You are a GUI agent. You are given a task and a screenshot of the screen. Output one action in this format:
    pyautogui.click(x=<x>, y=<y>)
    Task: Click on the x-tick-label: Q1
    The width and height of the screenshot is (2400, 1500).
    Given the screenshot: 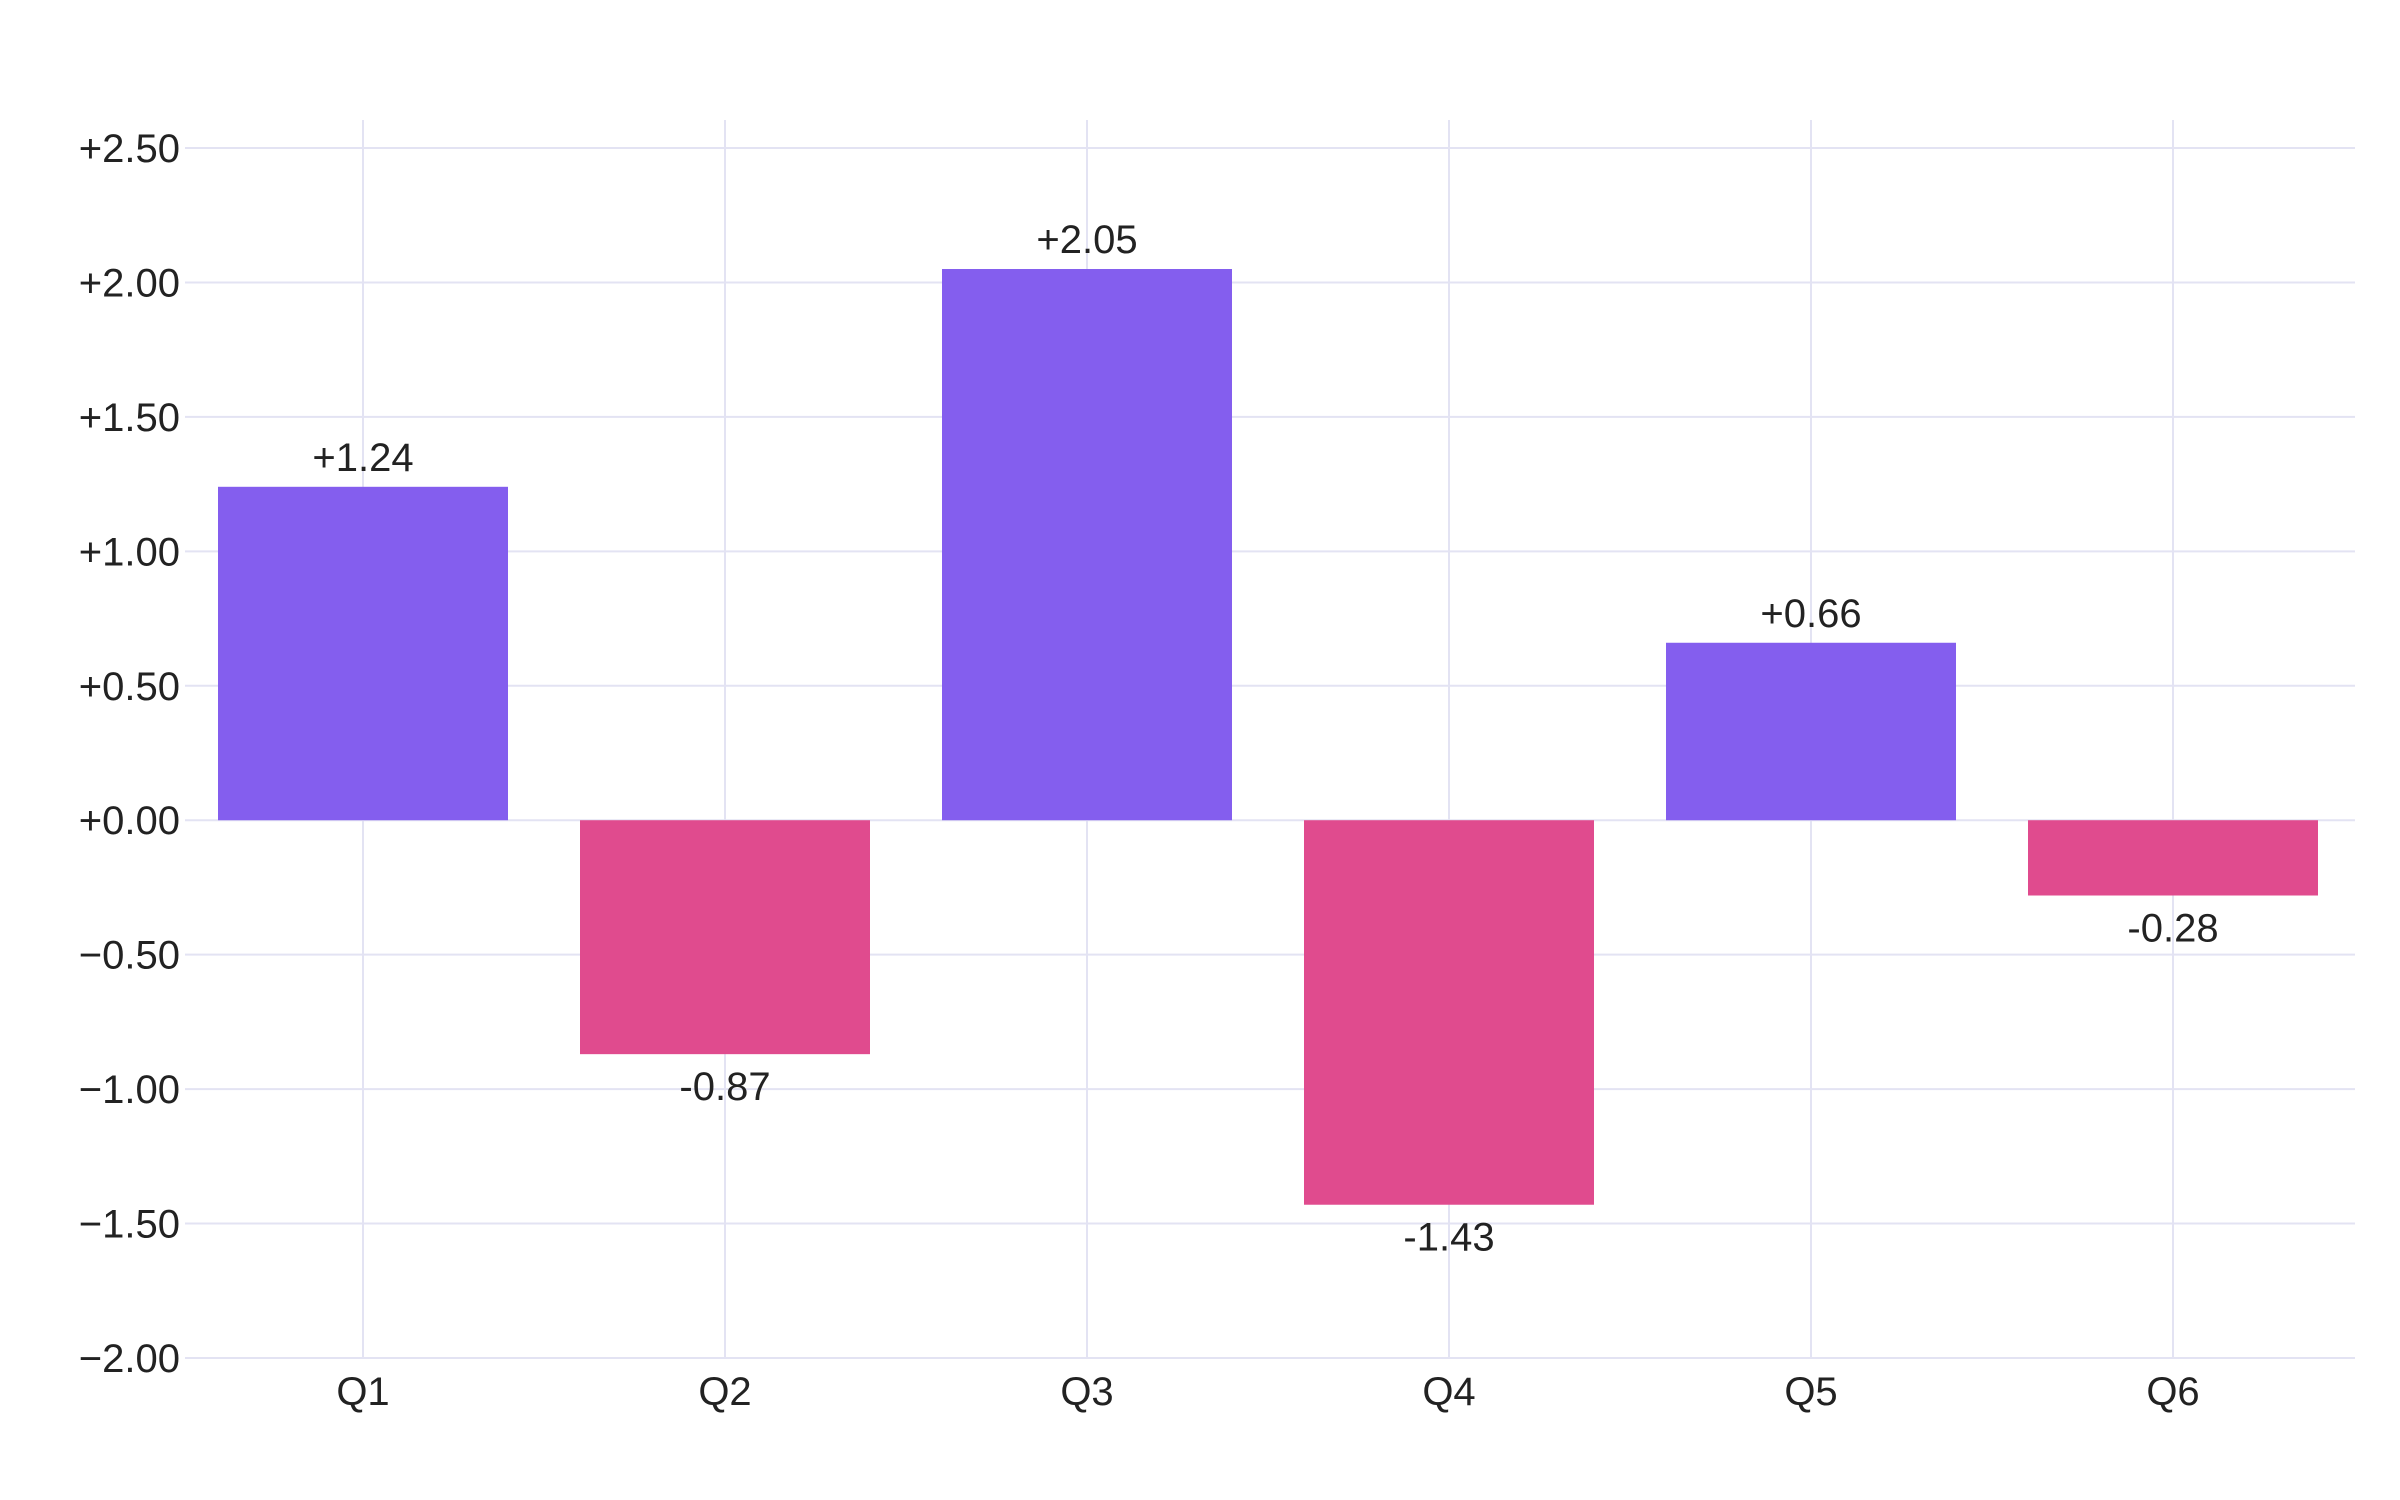 What is the action you would take?
    pyautogui.click(x=362, y=1392)
    